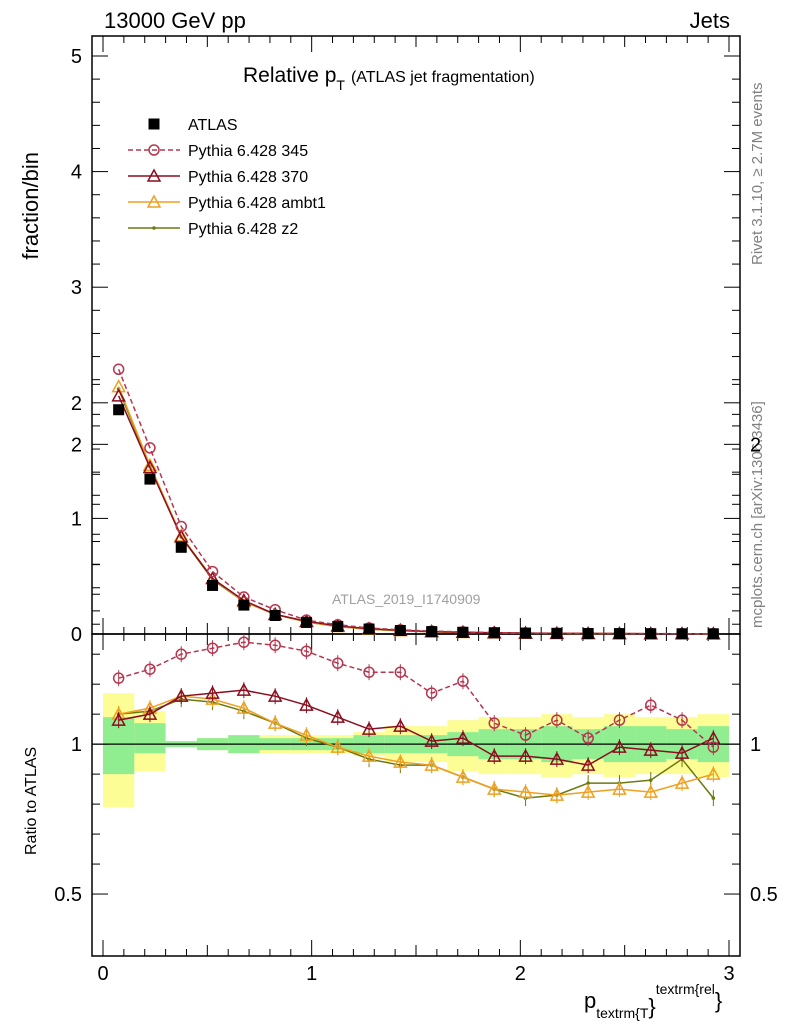 This screenshot has height=1024, width=786. I want to click on legend-entry-1-marker, so click(154, 150).